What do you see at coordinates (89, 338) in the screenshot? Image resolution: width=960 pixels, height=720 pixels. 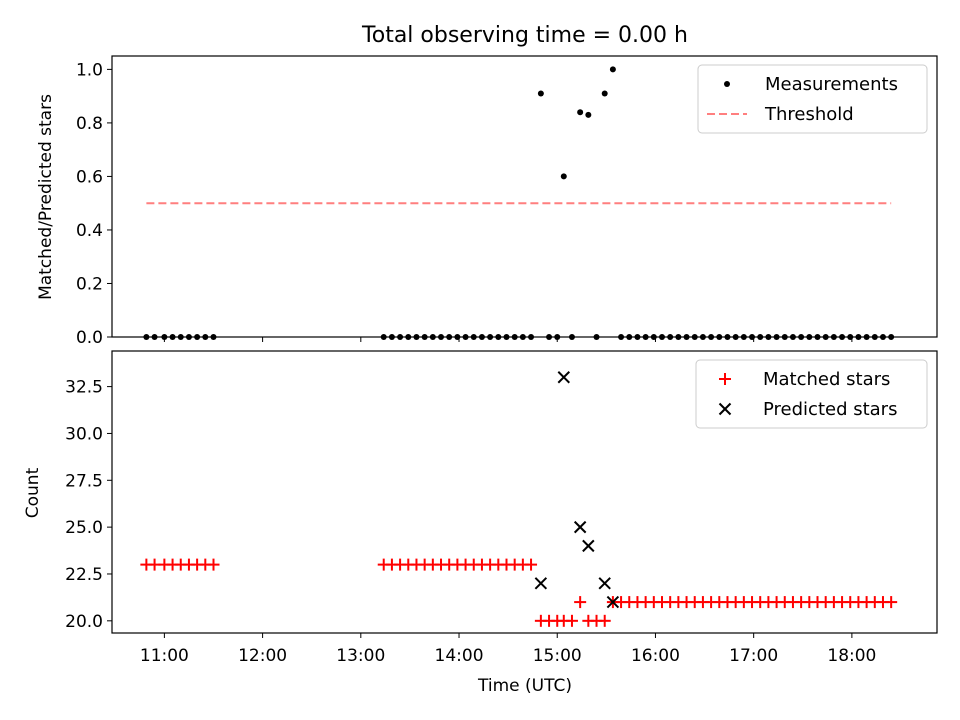 I see `y-tick-label: 0.0` at bounding box center [89, 338].